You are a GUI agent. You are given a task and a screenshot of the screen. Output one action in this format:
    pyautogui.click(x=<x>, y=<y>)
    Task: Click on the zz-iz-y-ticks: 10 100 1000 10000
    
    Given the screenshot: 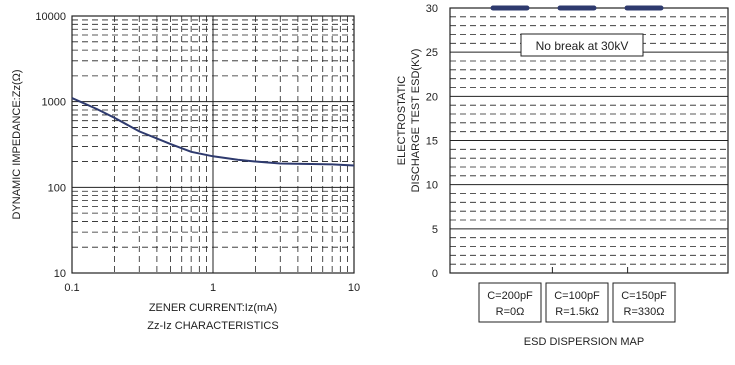 What is the action you would take?
    pyautogui.click(x=50, y=145)
    